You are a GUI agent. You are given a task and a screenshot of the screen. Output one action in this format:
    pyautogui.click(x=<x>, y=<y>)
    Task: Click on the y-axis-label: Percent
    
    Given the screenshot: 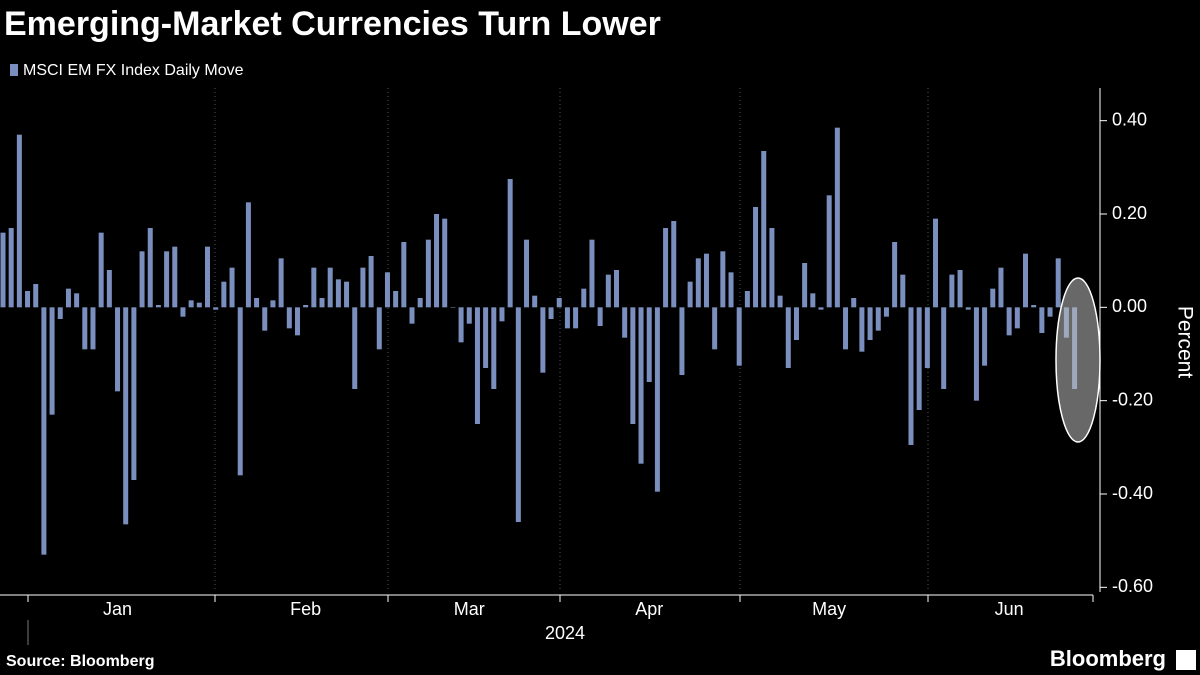 What is the action you would take?
    pyautogui.click(x=1184, y=342)
    